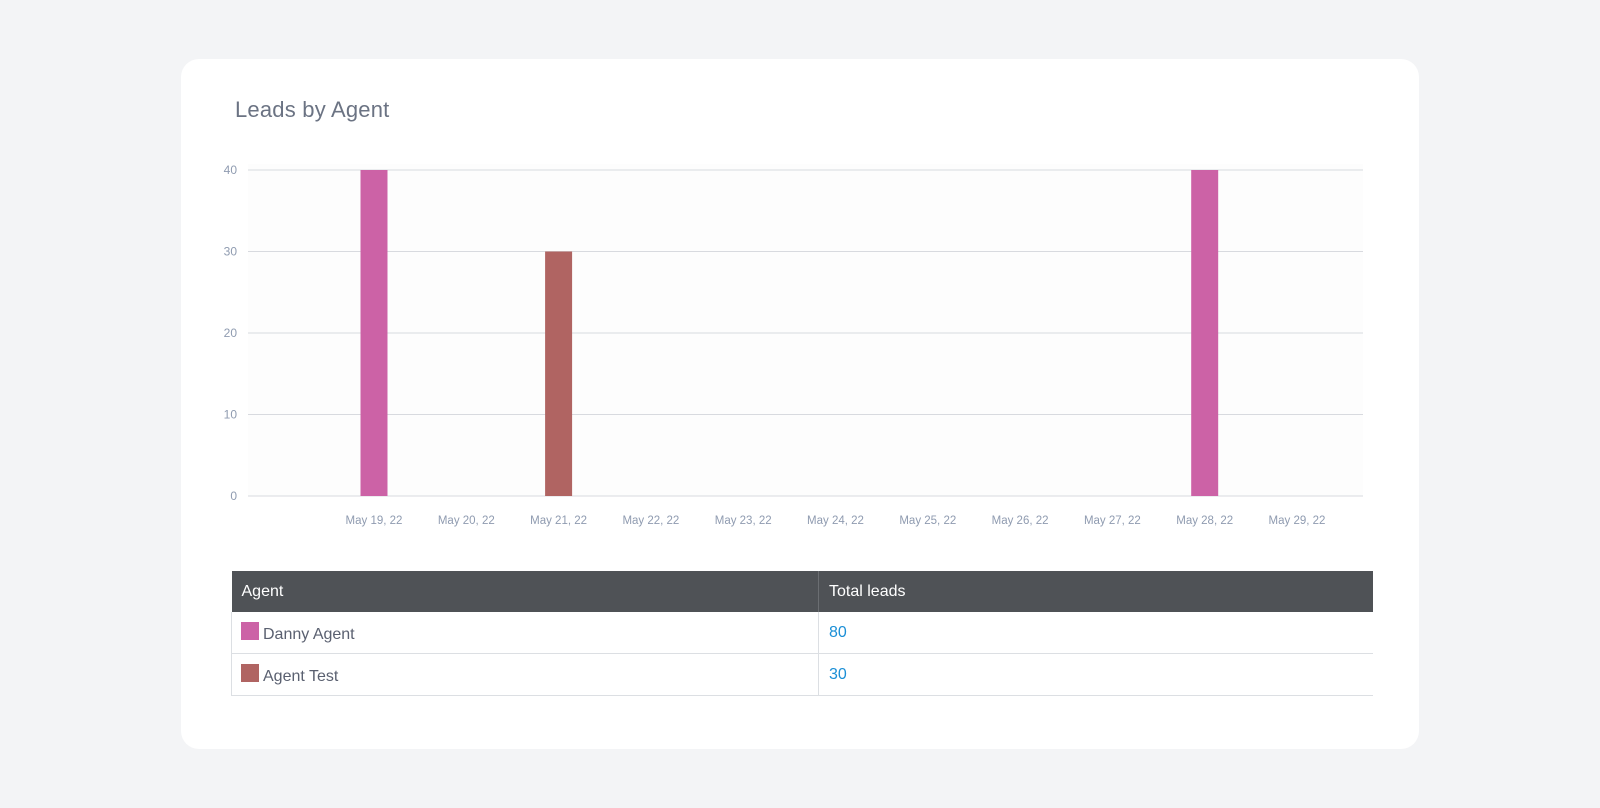  Describe the element at coordinates (374, 521) in the screenshot. I see `x-tick-label: May 19, 22` at that location.